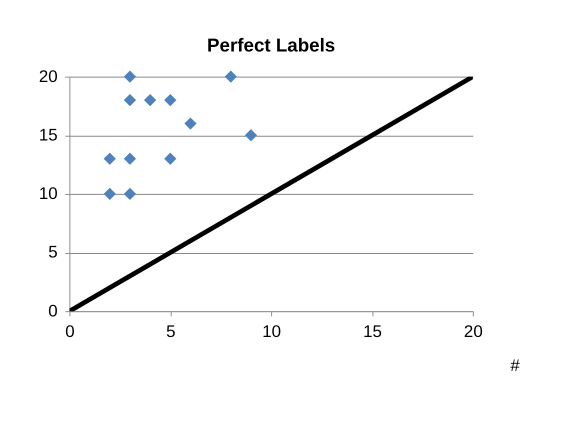 This screenshot has height=428, width=577. I want to click on x-tick-label: 5, so click(171, 332).